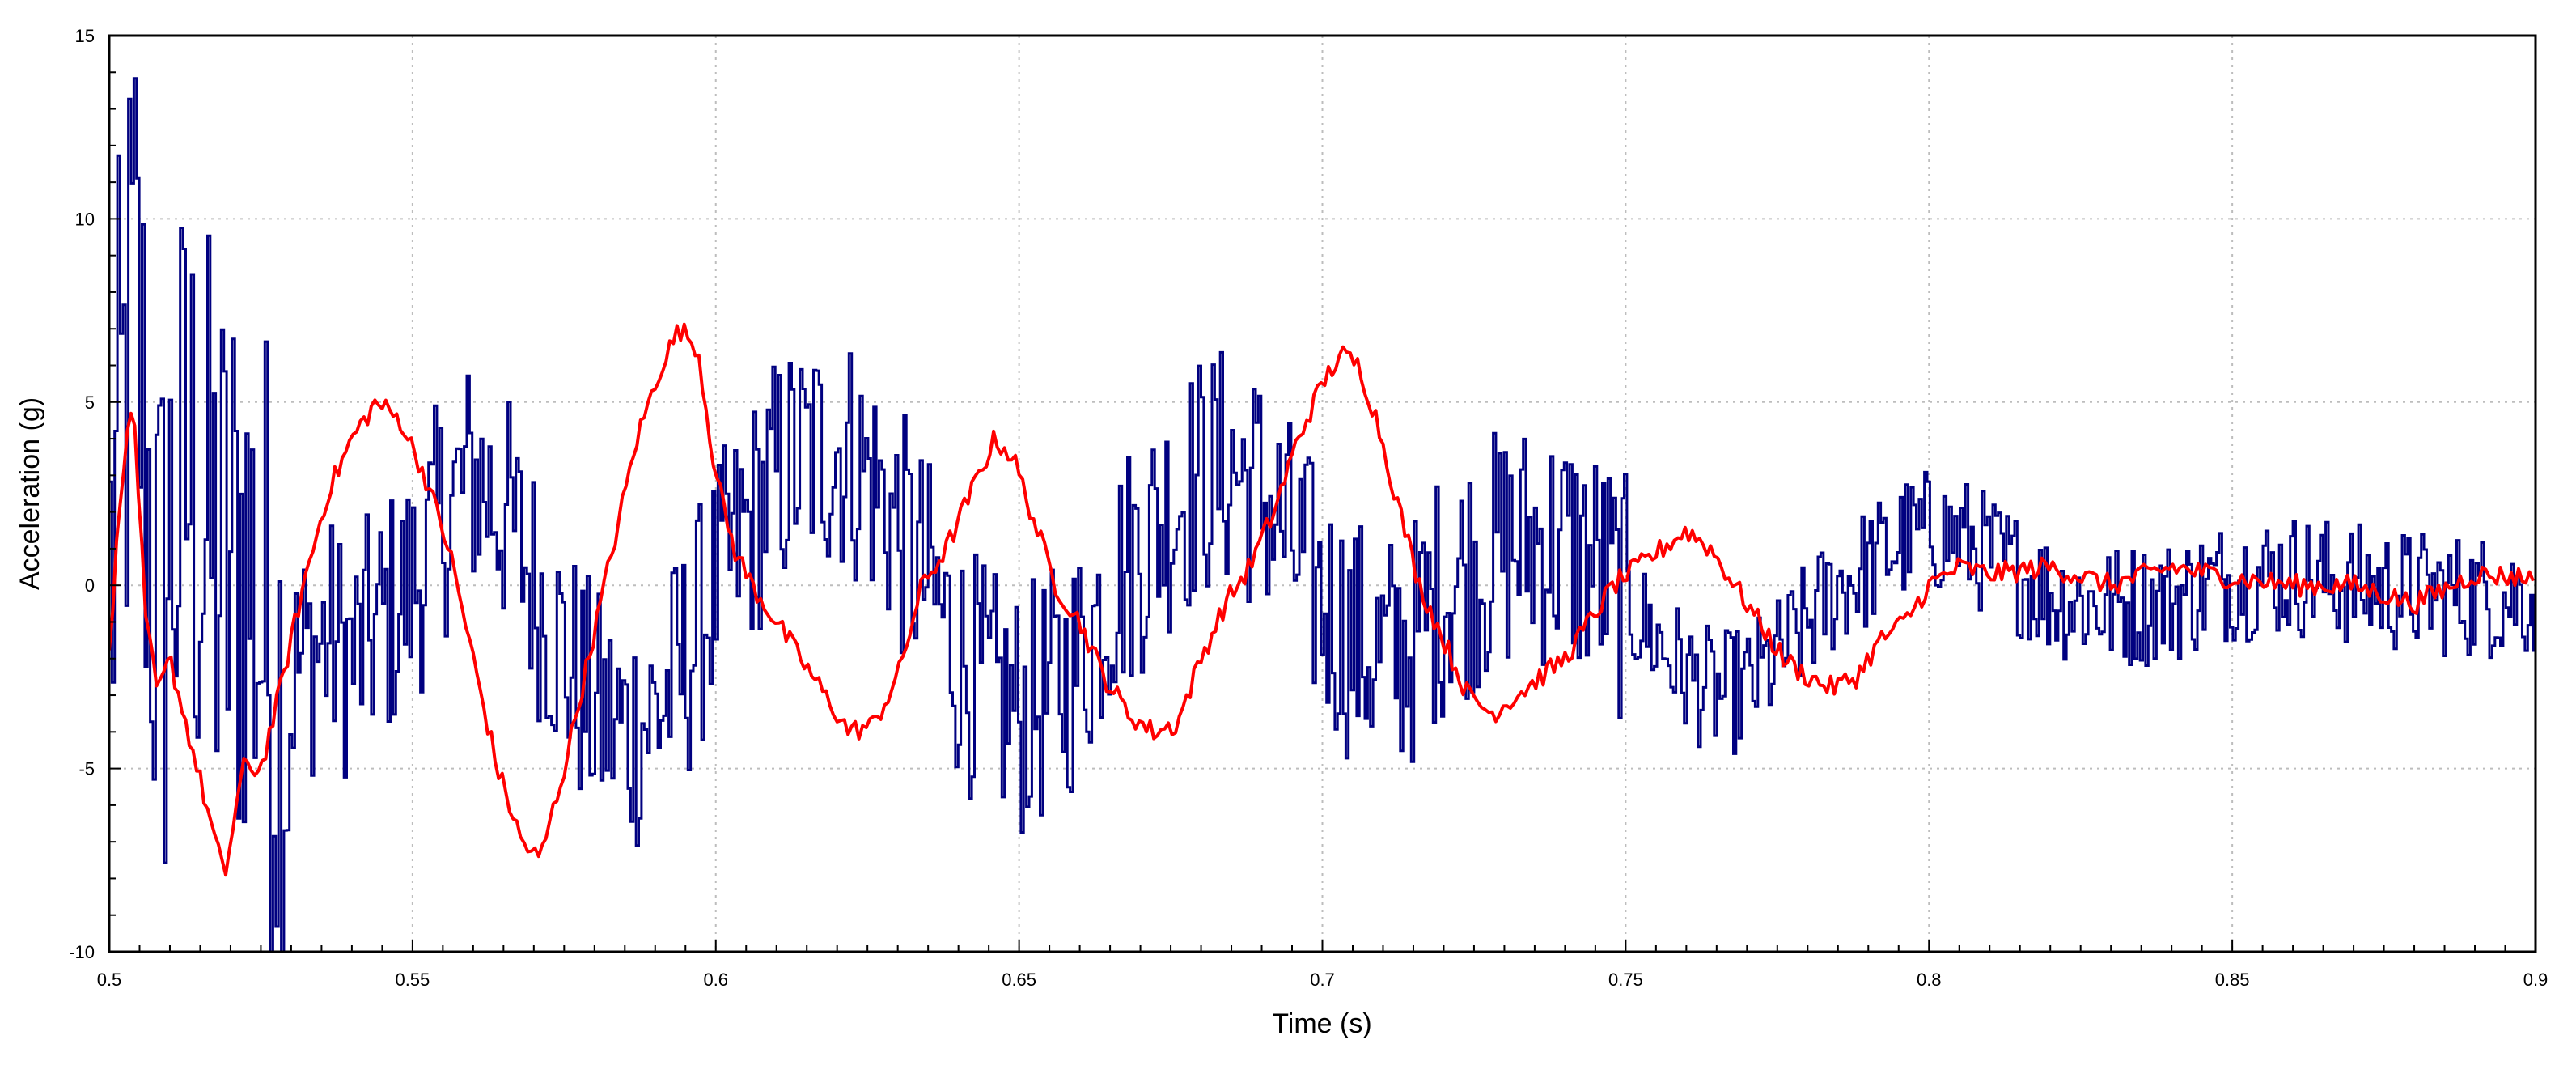 This screenshot has height=1078, width=2576. I want to click on y-tick-labels: -10 -5 0 5 10 15, so click(82, 494).